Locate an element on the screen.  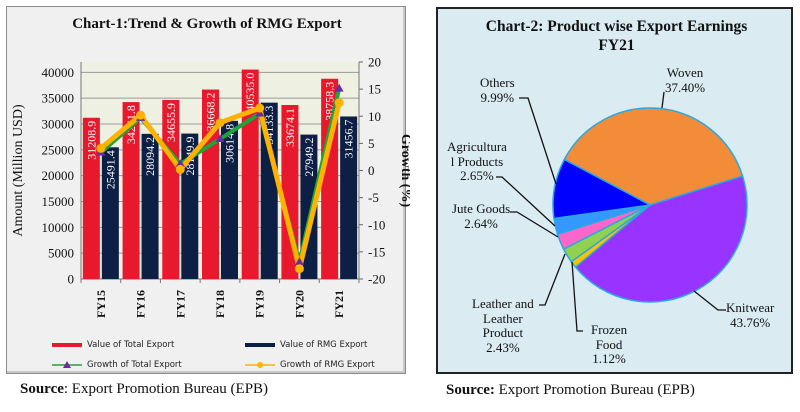
y2-tick-label: 15 is located at coordinates (374, 89).